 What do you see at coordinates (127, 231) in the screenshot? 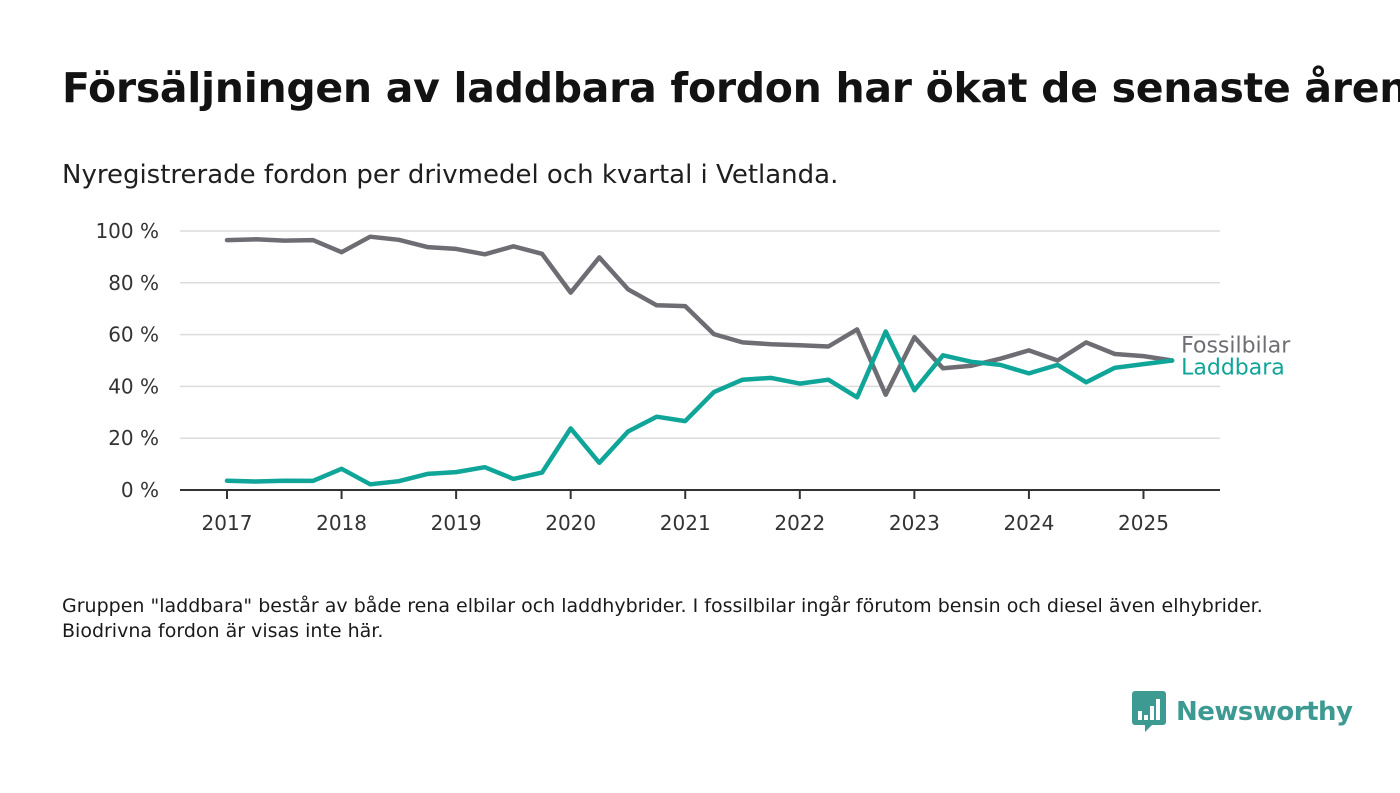
I see `y-tick-label: 100 %` at bounding box center [127, 231].